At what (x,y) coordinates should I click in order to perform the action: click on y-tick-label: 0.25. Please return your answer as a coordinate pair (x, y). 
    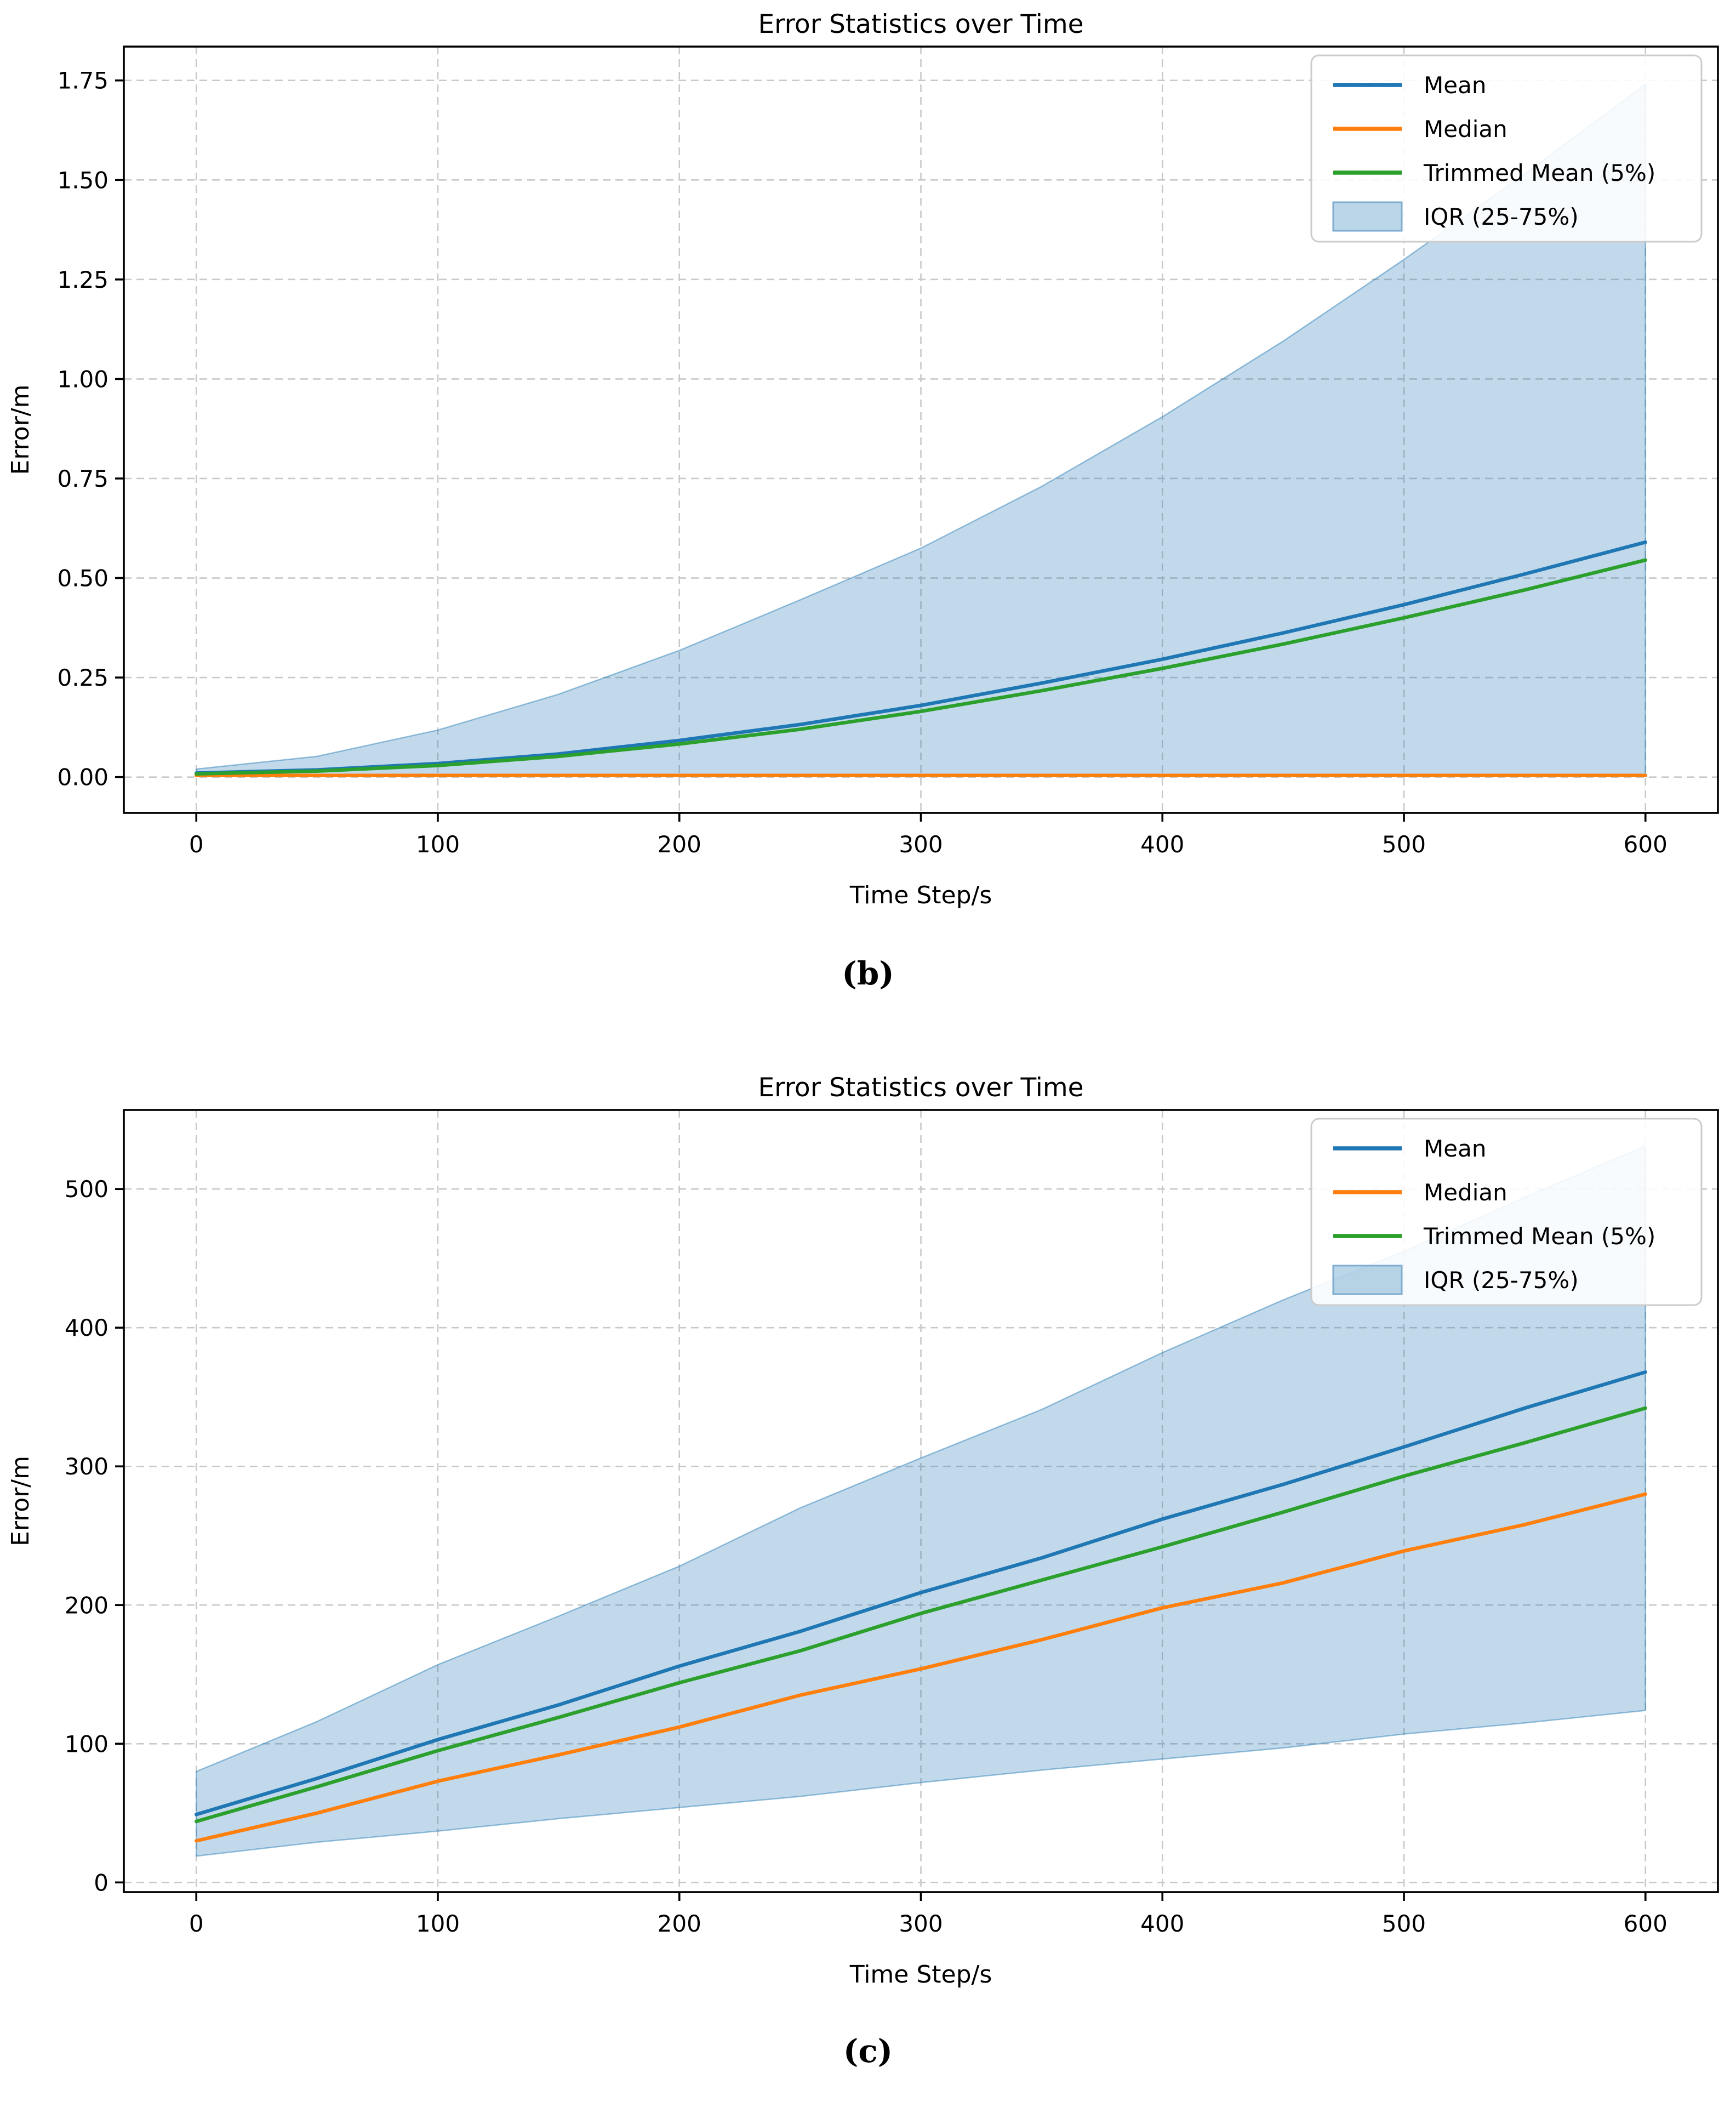
    Looking at the image, I should click on (83, 677).